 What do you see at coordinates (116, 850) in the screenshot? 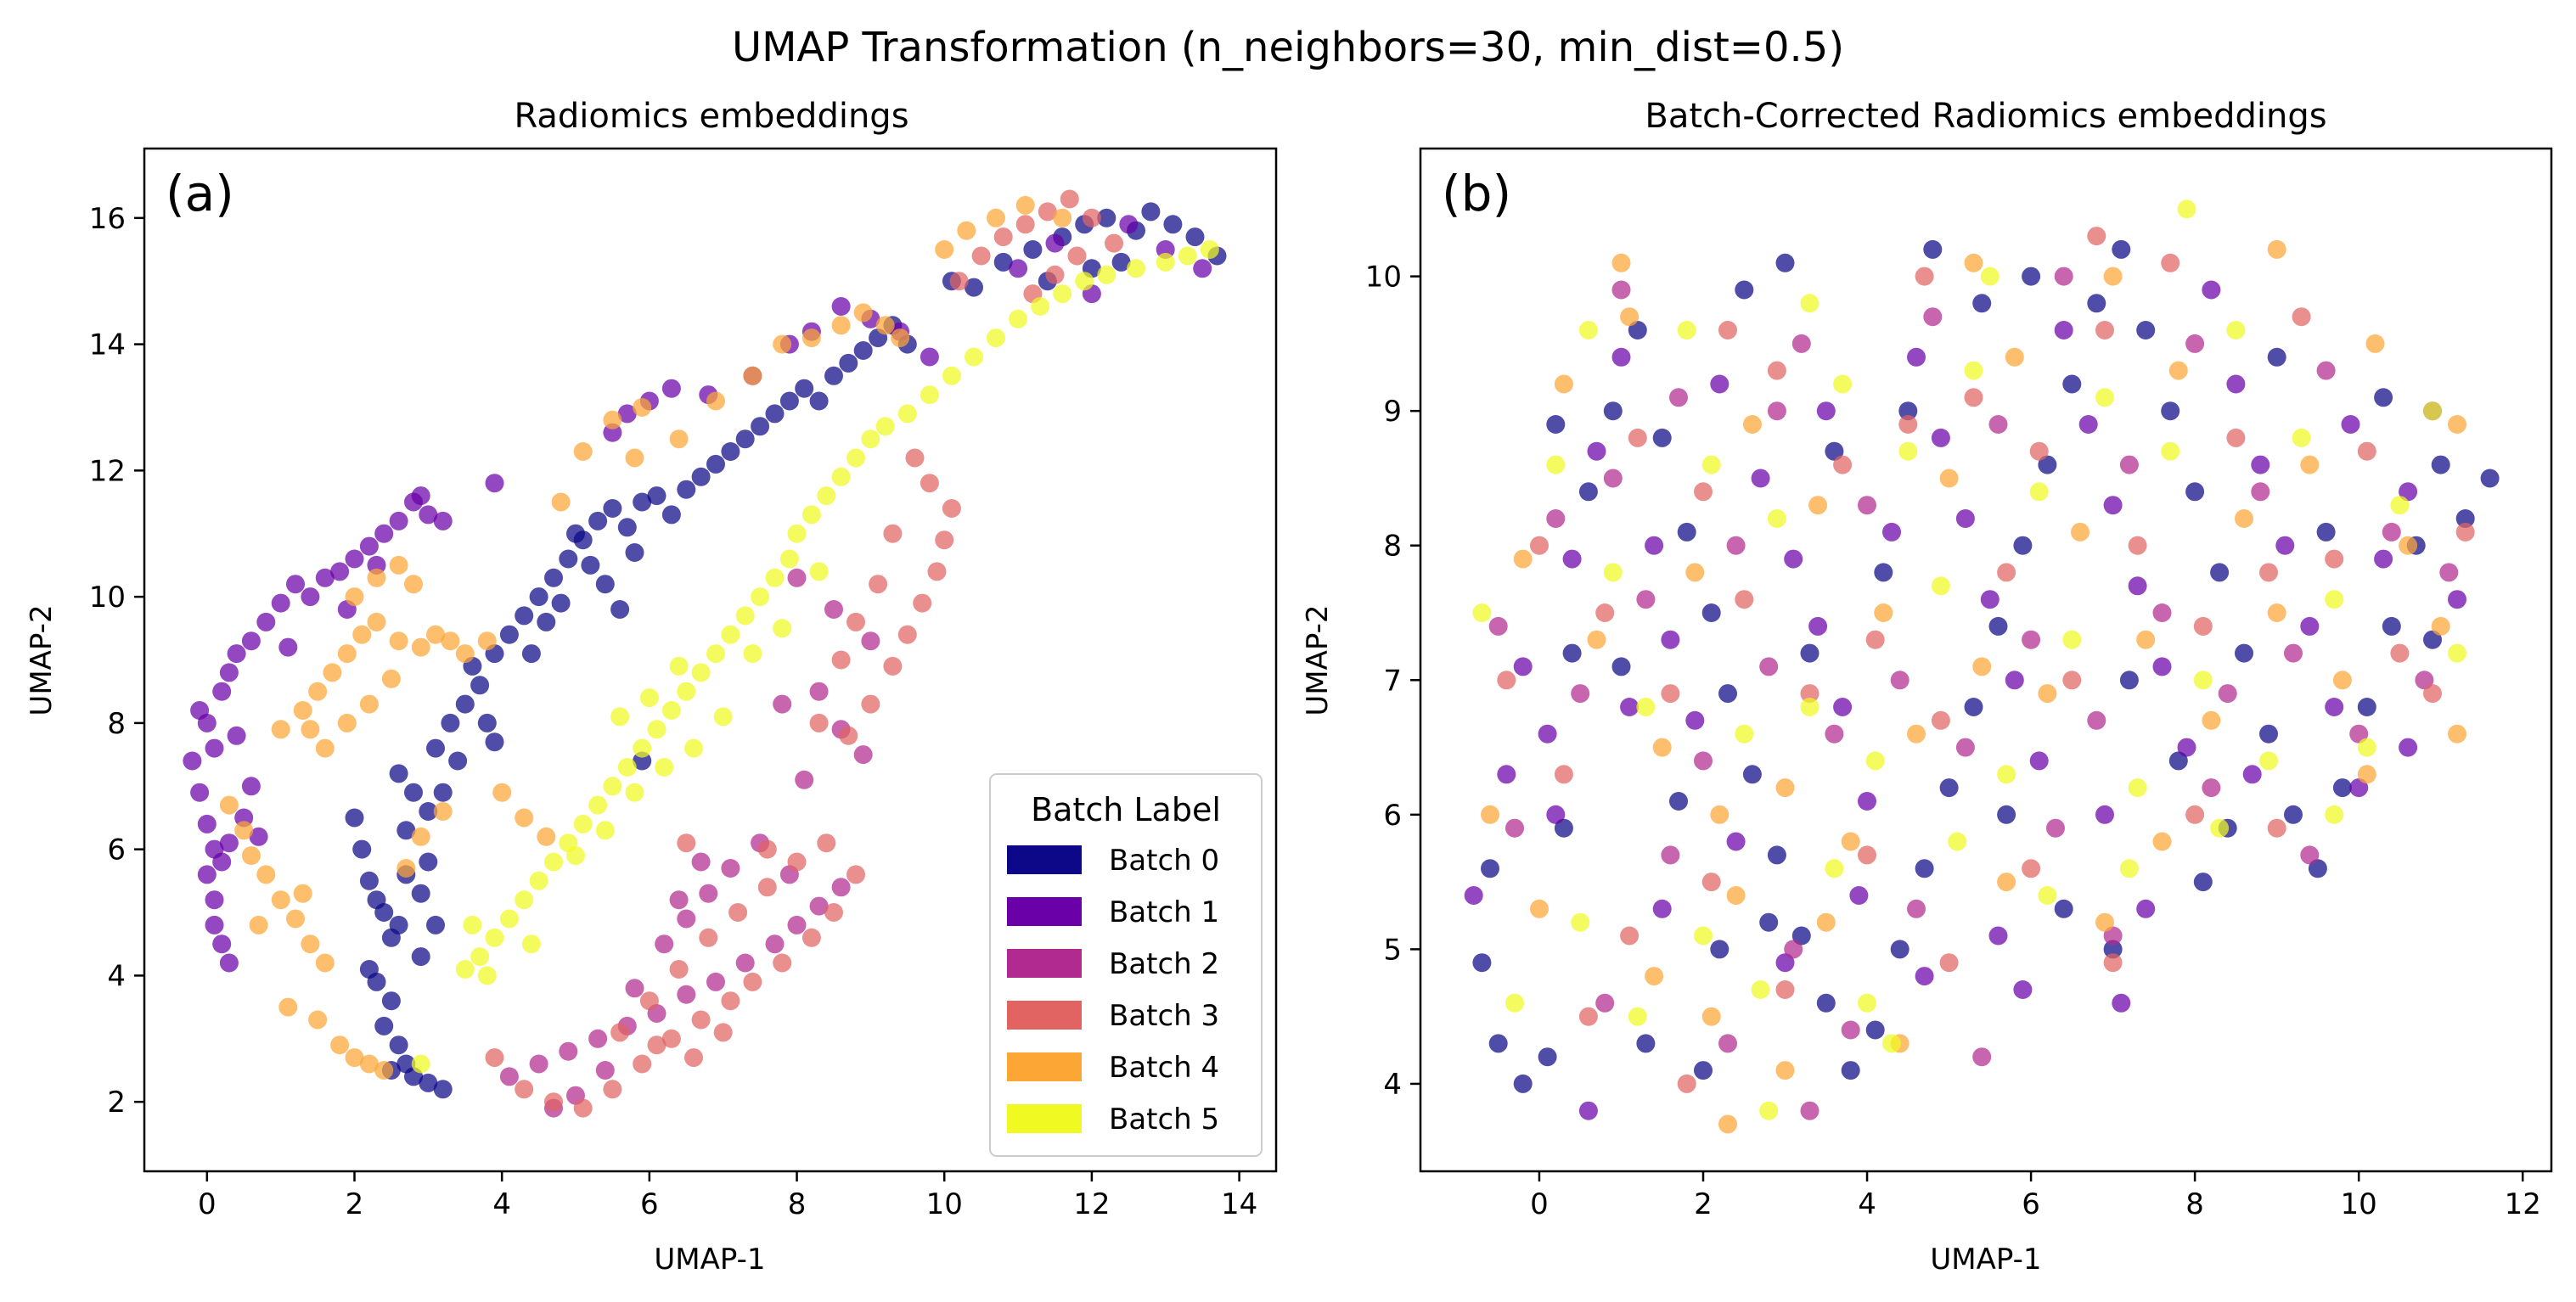
I see `y-tick-label-a-2: 6` at bounding box center [116, 850].